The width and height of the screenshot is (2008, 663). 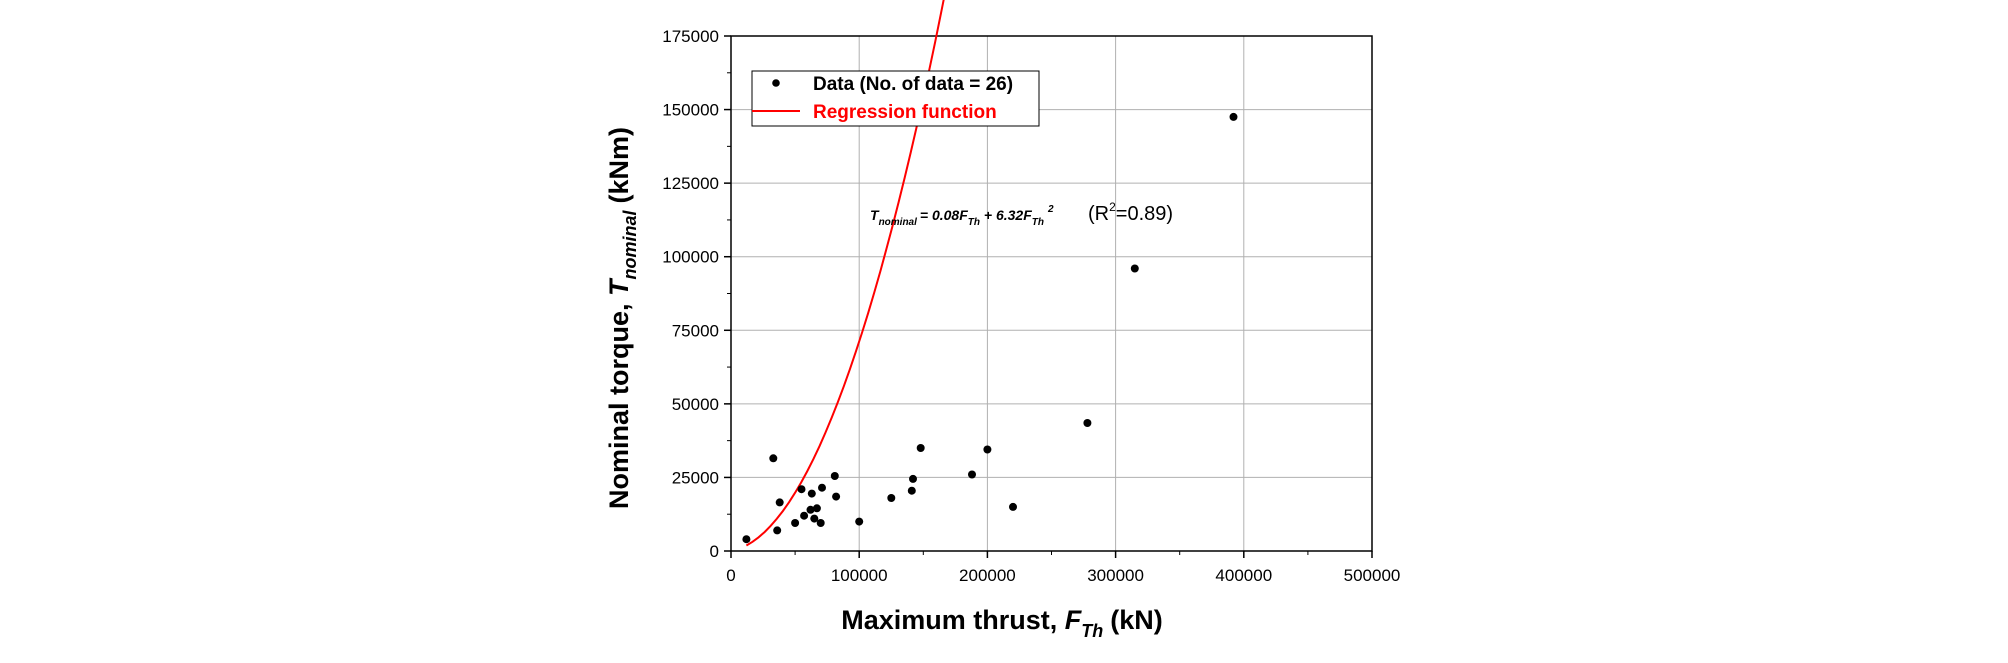 What do you see at coordinates (987, 575) in the screenshot?
I see `x-tick-label: 200000` at bounding box center [987, 575].